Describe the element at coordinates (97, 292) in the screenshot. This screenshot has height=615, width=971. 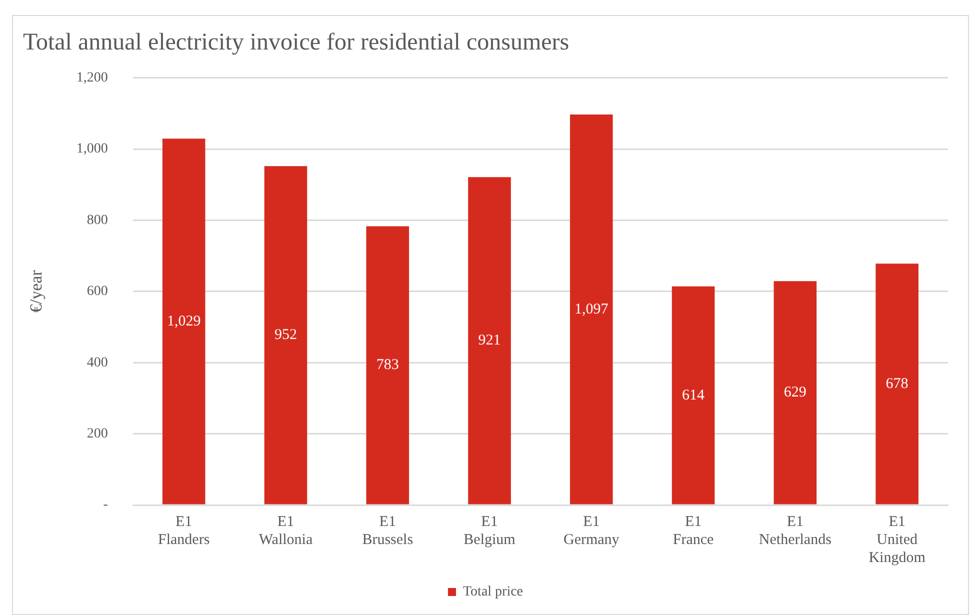
I see `y-tick-label: 600` at that location.